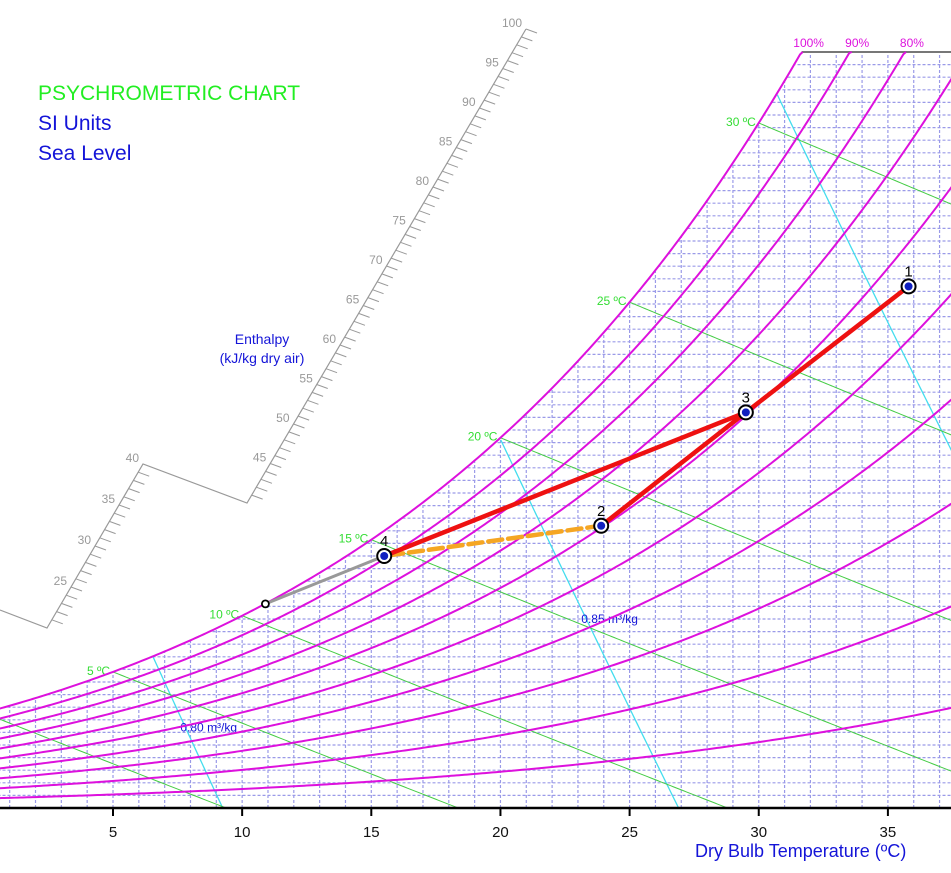 The height and width of the screenshot is (873, 951). I want to click on wet-bulb-label: 30 ºC, so click(741, 122).